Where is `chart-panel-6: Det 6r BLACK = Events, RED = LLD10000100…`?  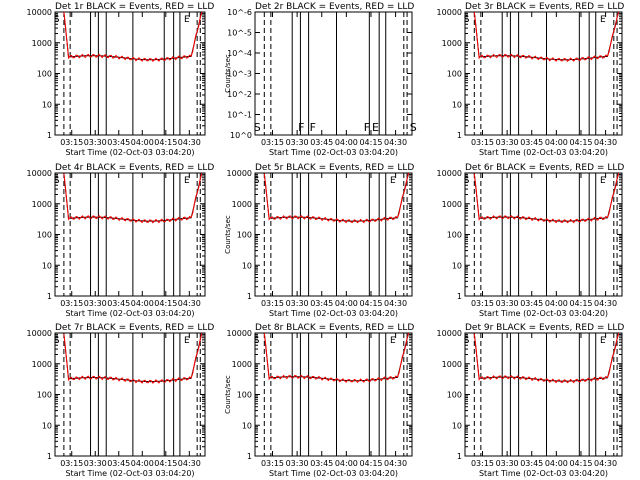 chart-panel-6: Det 6r BLACK = Events, RED = LLD10000100… is located at coordinates (531, 240).